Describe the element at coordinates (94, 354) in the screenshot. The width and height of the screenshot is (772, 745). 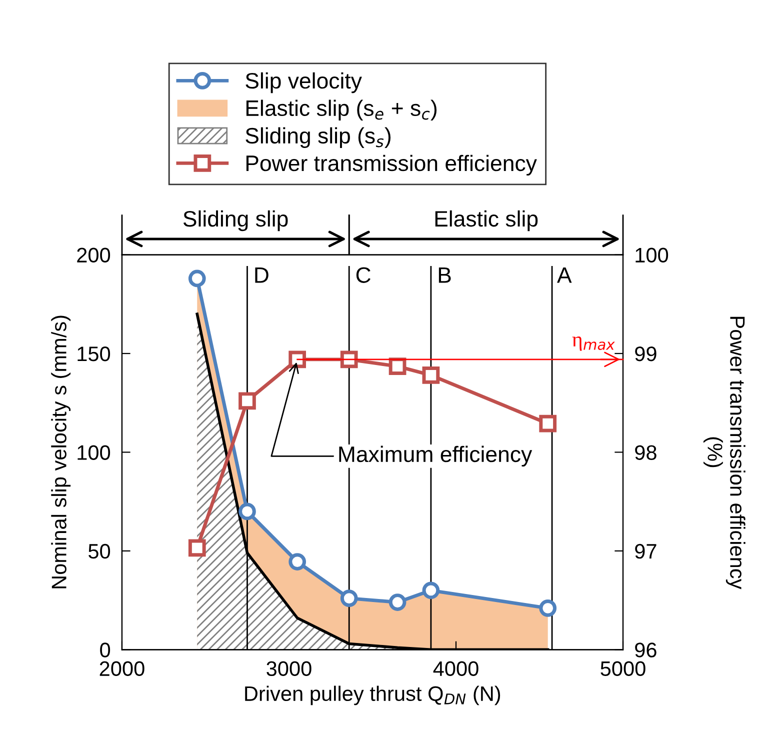
I see `y-tick-label: 150` at that location.